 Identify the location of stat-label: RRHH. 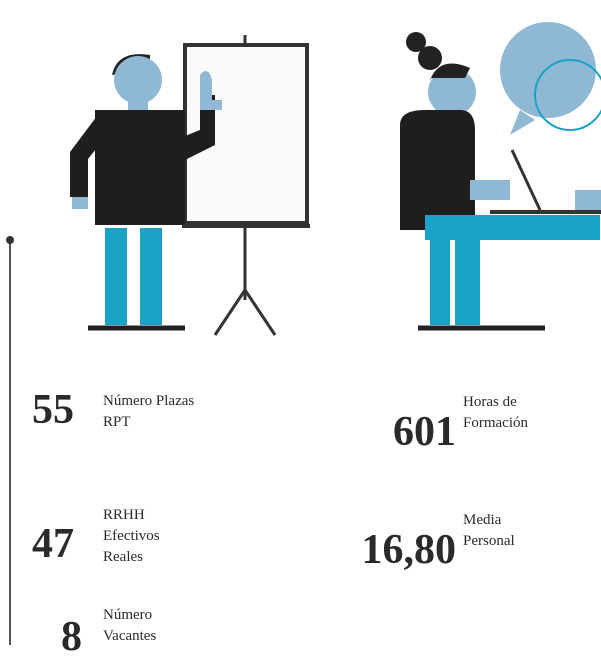
(124, 515).